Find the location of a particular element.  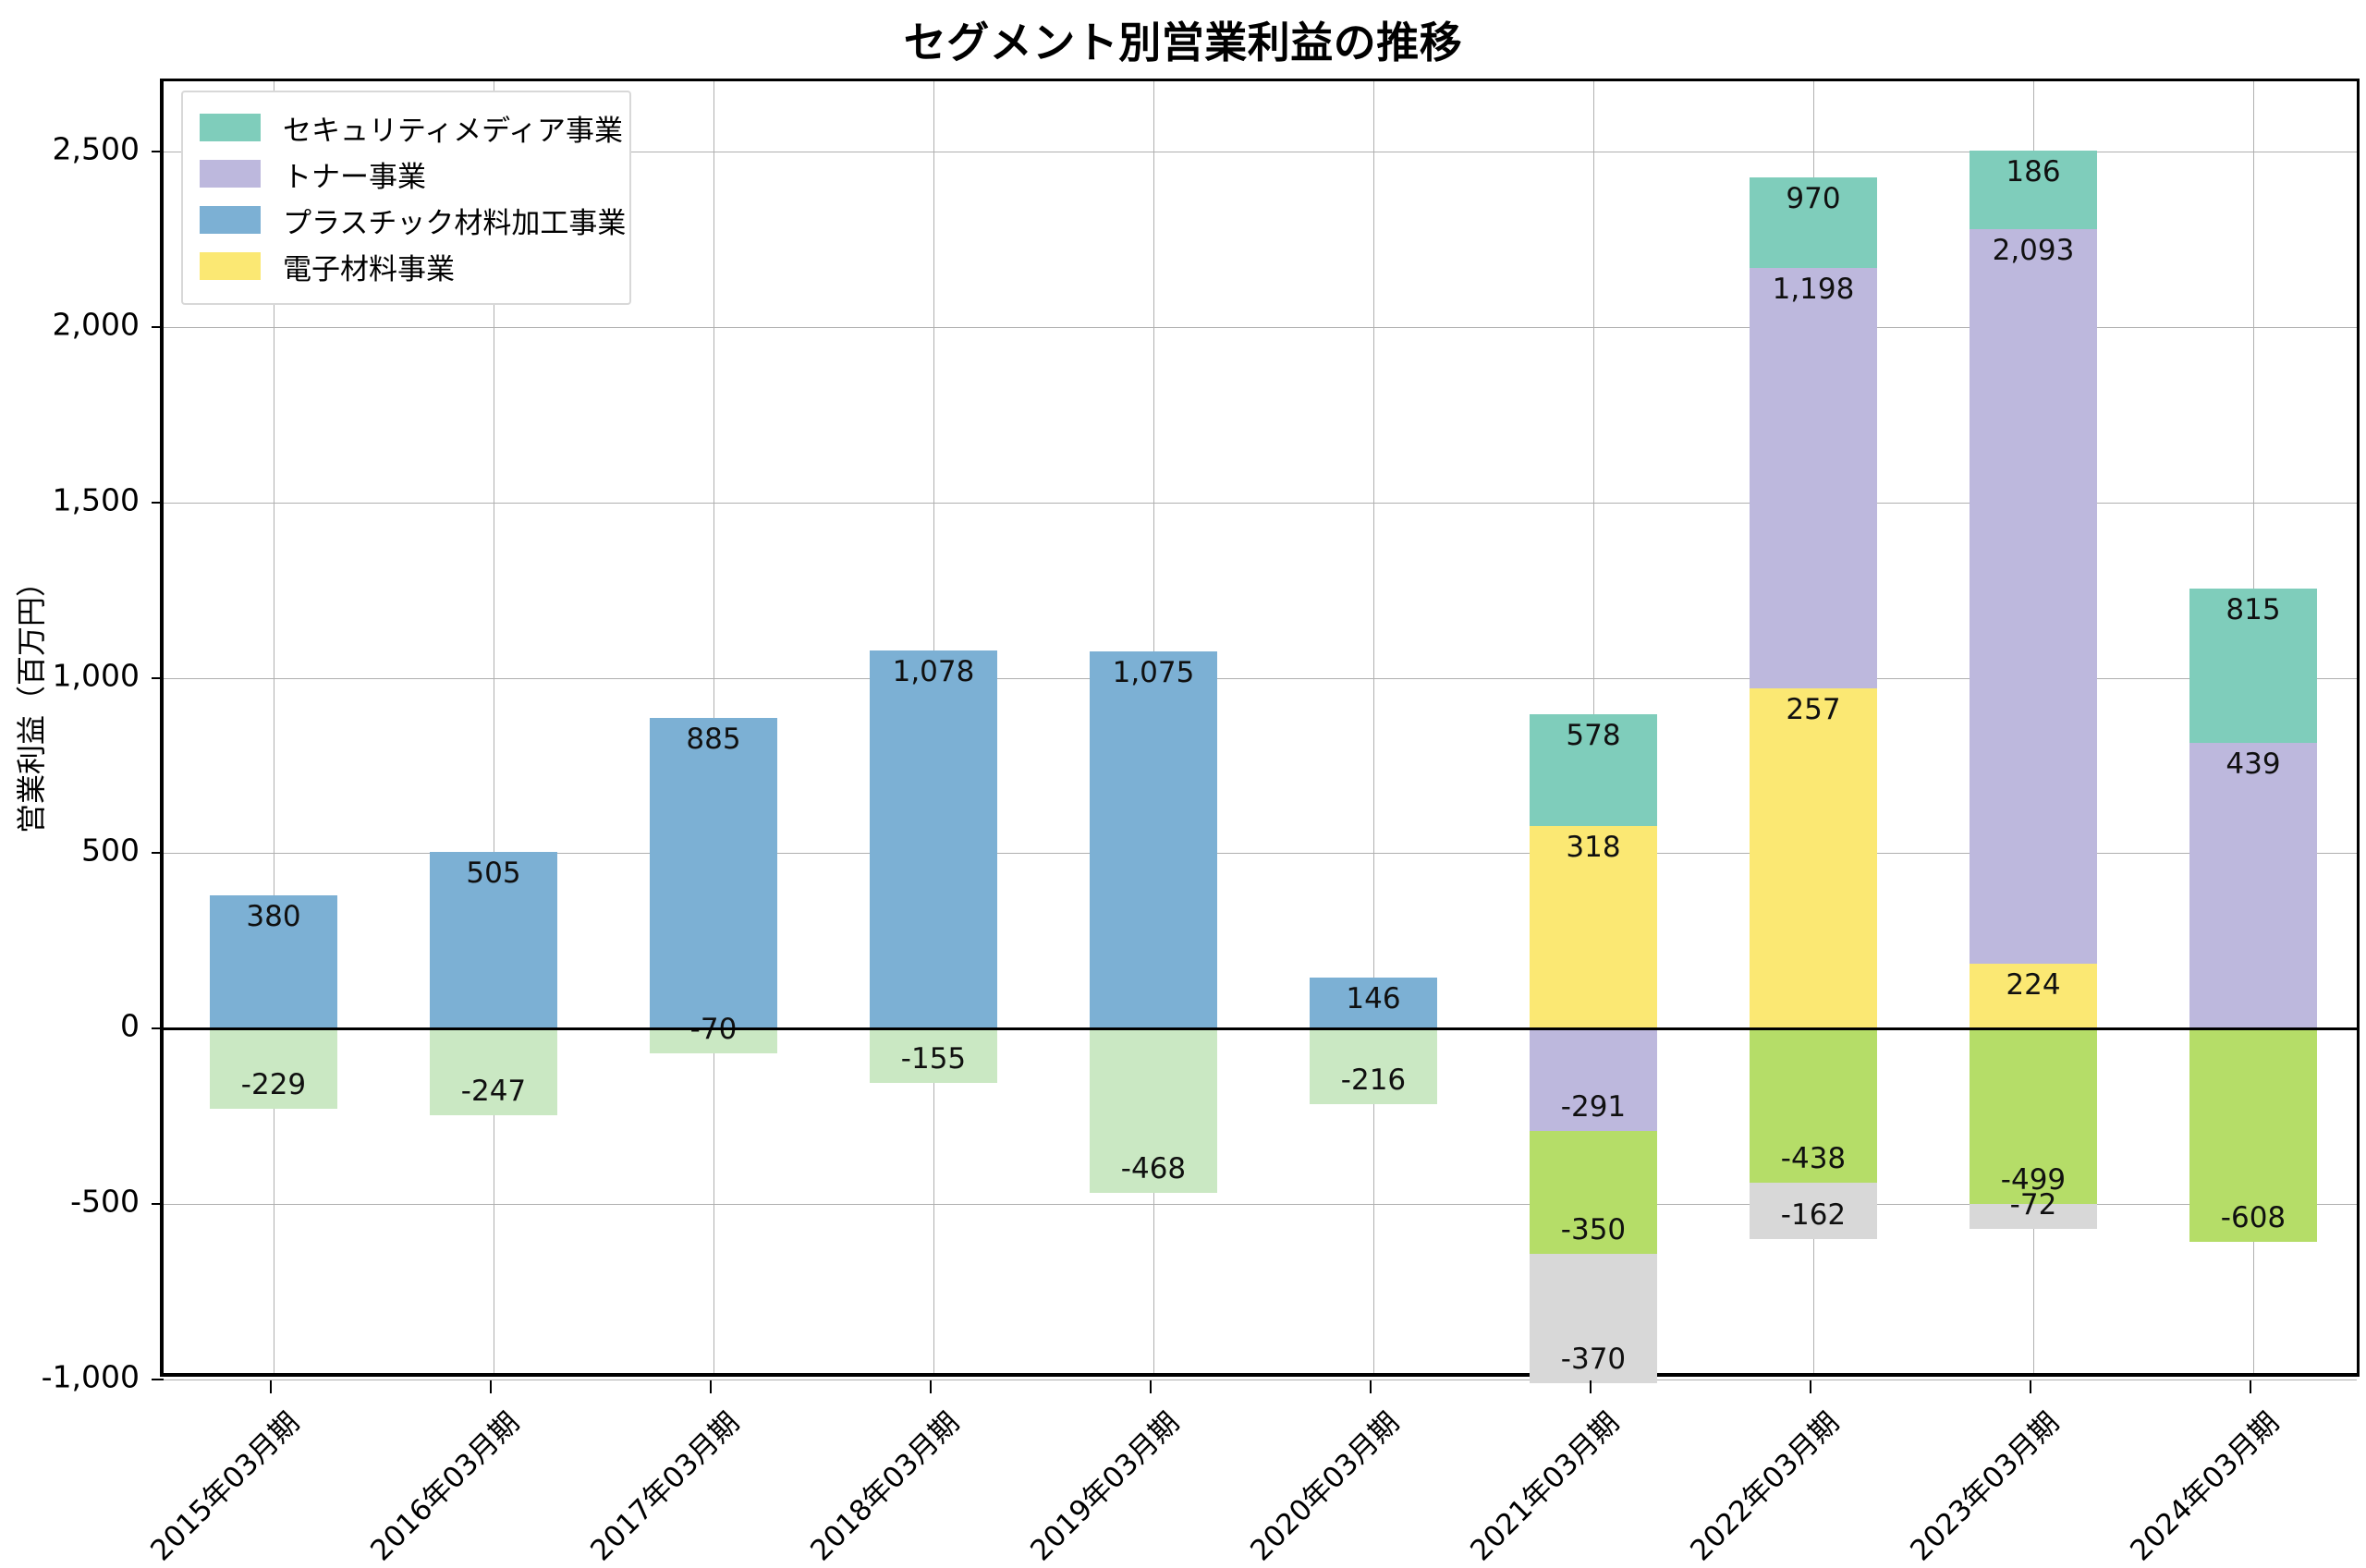

y-tick-label: 2,500 is located at coordinates (96, 148).